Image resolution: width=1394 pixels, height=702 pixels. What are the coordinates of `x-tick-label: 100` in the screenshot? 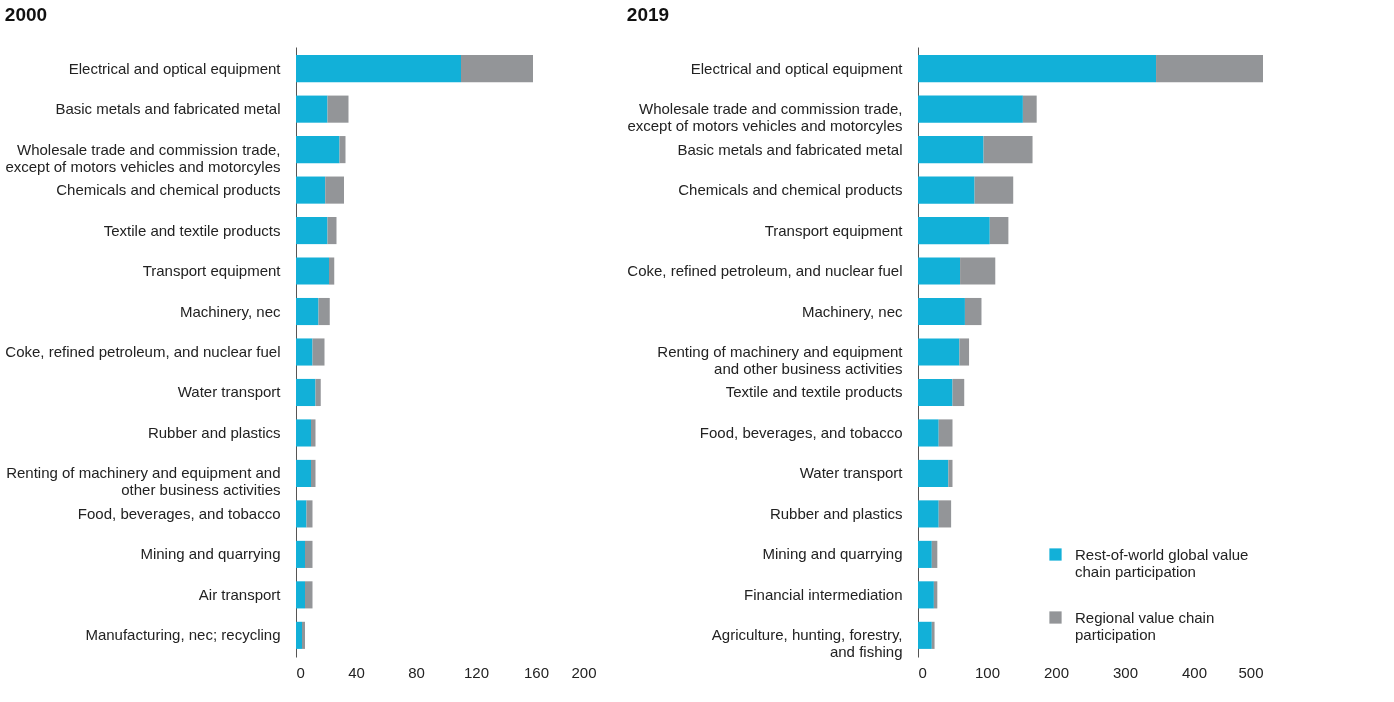 It's located at (987, 672).